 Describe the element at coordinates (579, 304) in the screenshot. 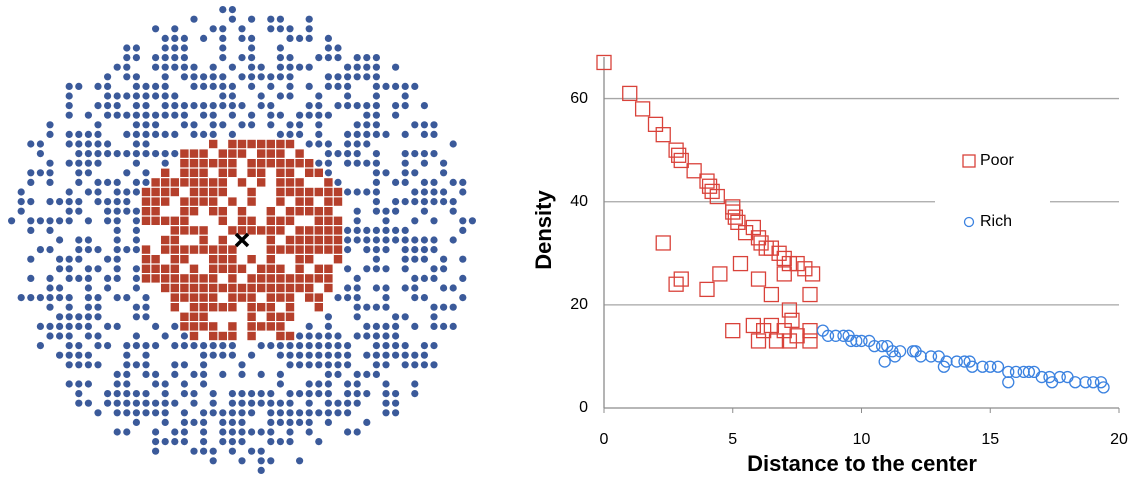

I see `y-tick-label: 20` at that location.